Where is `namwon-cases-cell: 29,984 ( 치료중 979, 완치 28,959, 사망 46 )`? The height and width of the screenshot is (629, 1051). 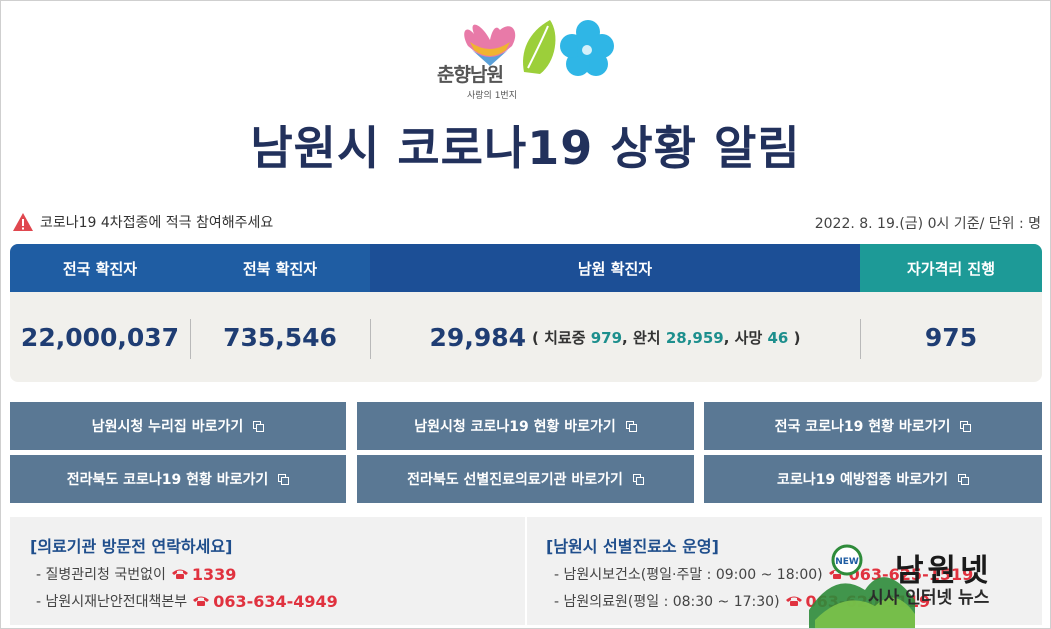 namwon-cases-cell: 29,984 ( 치료중 979, 완치 28,959, 사망 46 ) is located at coordinates (615, 337).